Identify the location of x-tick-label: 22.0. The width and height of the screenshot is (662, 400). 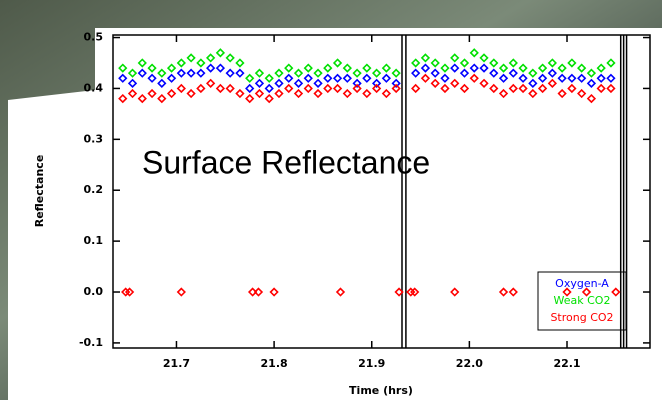
(469, 363).